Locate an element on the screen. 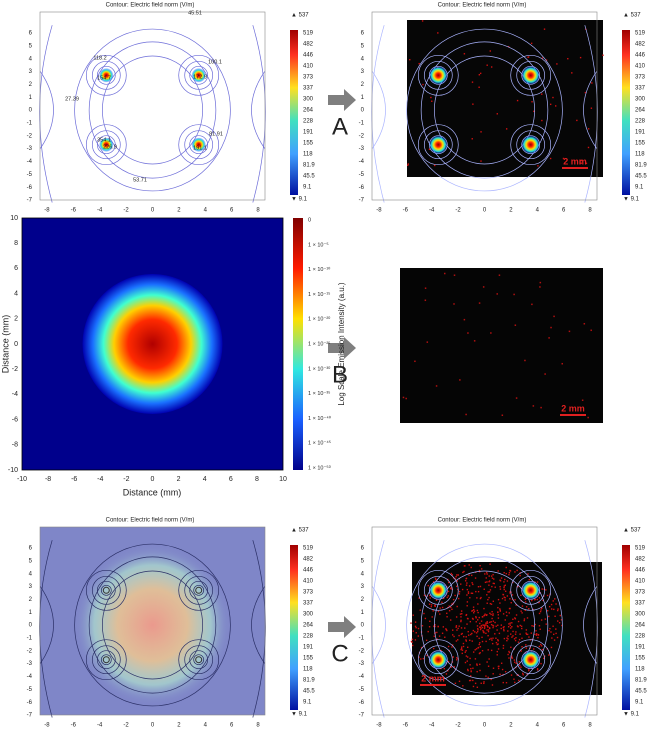 The image size is (660, 737). y-tick-label: -1 is located at coordinates (362, 639).